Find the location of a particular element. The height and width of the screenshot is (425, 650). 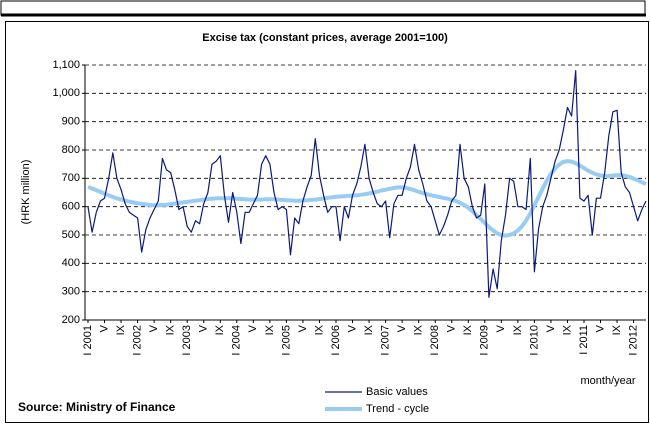

x-tick-label: I 2002 is located at coordinates (138, 340).